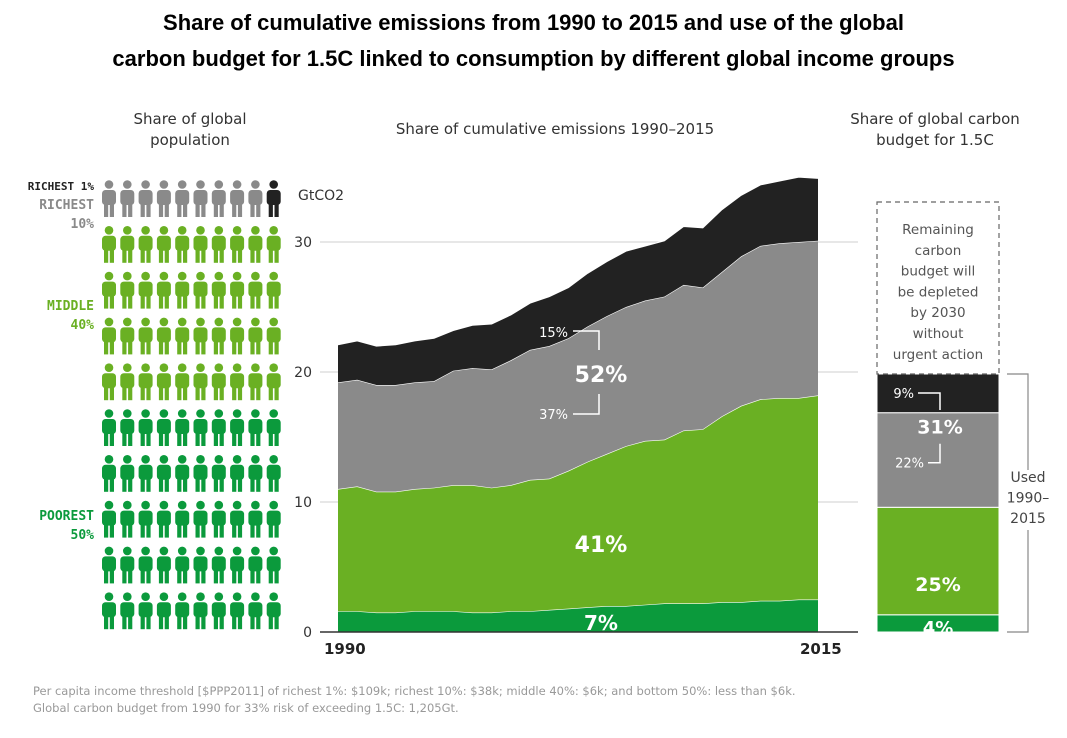 The height and width of the screenshot is (738, 1067). What do you see at coordinates (938, 230) in the screenshot?
I see `remaining-text-line-1: Remaining` at bounding box center [938, 230].